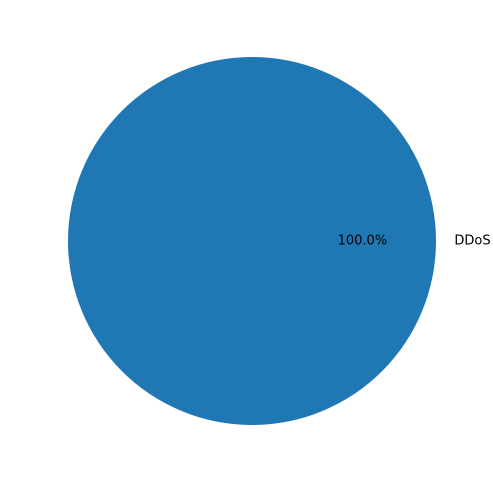 The image size is (493, 482). I want to click on pie-labels: DDoS 100.0%, so click(414, 241).